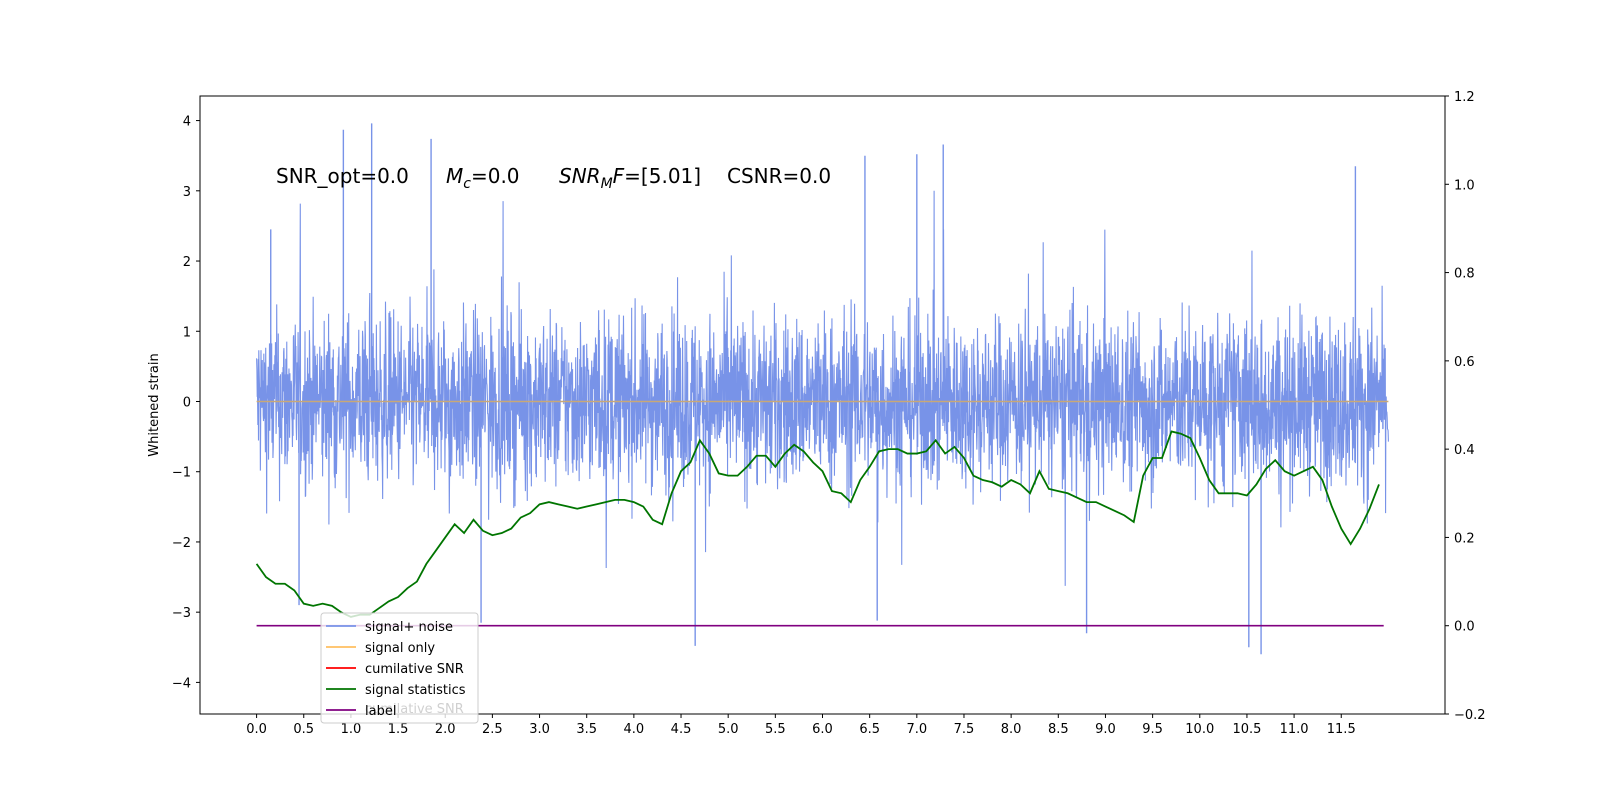 Image resolution: width=1600 pixels, height=800 pixels. I want to click on y-axis-right: −0.2 0.0 0.2 0.4 0.6 0.8 1.0 1.2, so click(1465, 406).